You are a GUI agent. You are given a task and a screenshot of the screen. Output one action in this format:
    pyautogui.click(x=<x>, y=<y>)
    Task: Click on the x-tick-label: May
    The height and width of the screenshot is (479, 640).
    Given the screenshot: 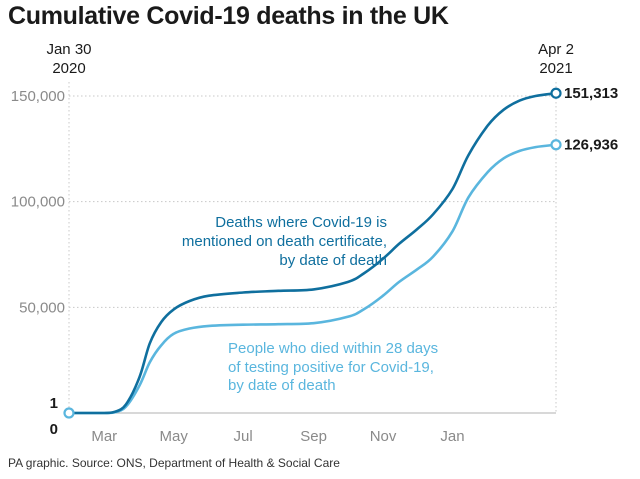 What is the action you would take?
    pyautogui.click(x=174, y=436)
    